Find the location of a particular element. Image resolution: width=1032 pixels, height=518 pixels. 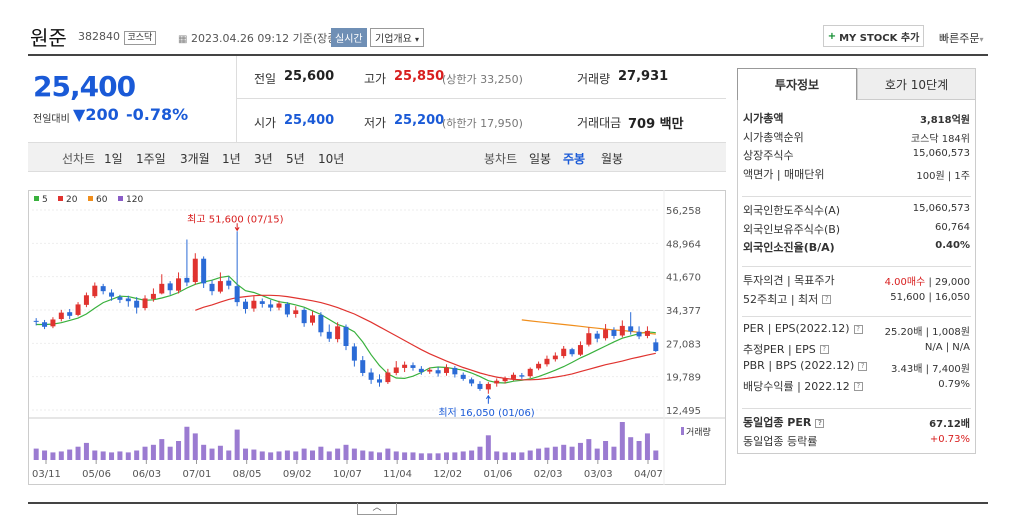

down-arrow-icon is located at coordinates (237, 227).